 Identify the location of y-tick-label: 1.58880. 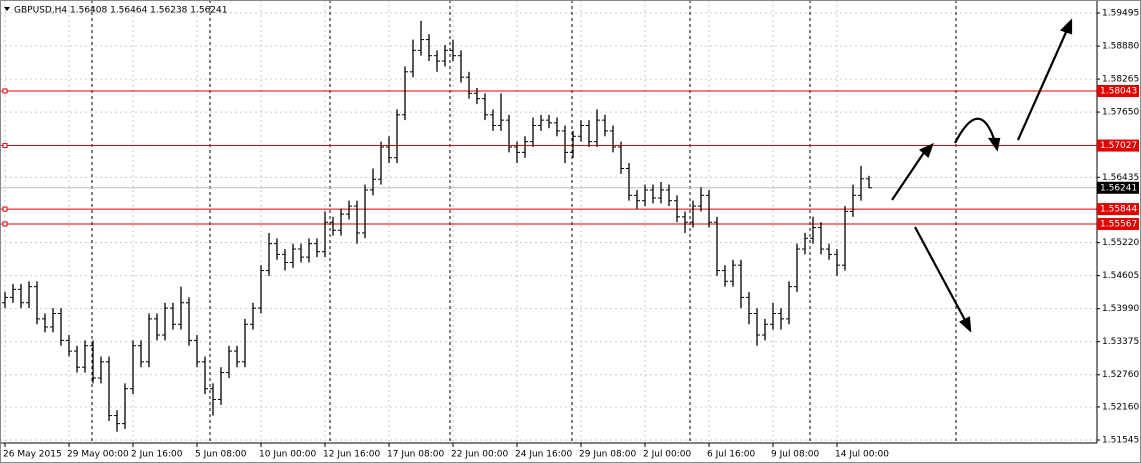
(1120, 47).